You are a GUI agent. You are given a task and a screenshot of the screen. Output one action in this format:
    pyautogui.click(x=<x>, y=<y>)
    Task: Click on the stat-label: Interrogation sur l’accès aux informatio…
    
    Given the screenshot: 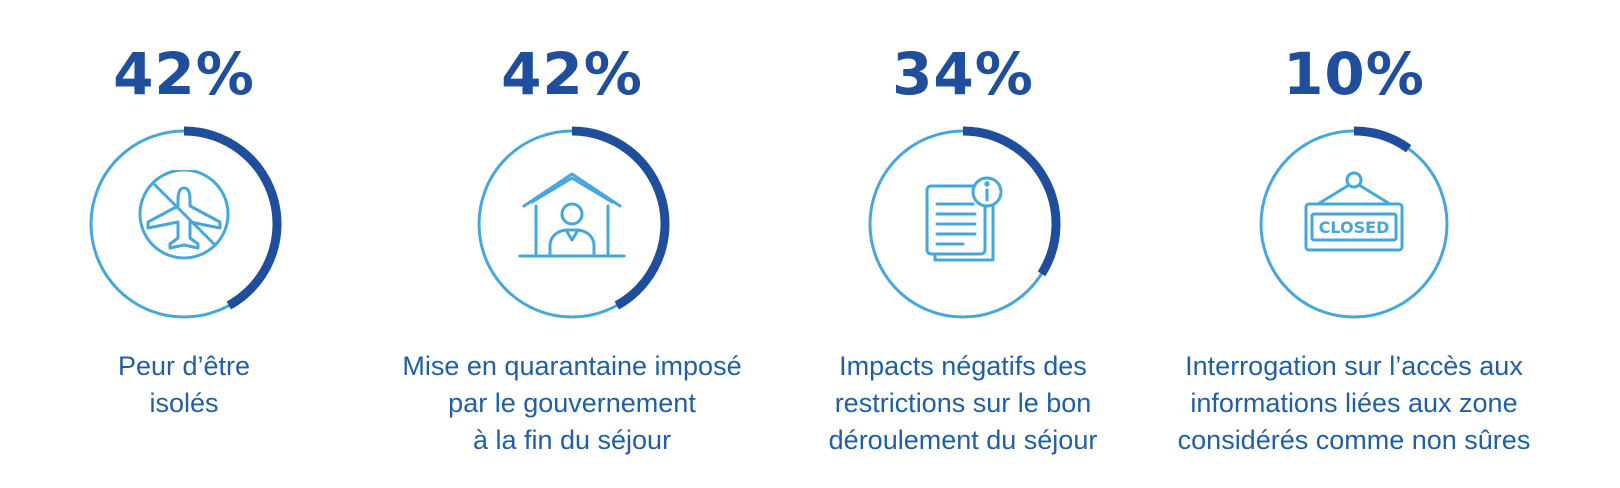 What is the action you would take?
    pyautogui.click(x=1354, y=403)
    